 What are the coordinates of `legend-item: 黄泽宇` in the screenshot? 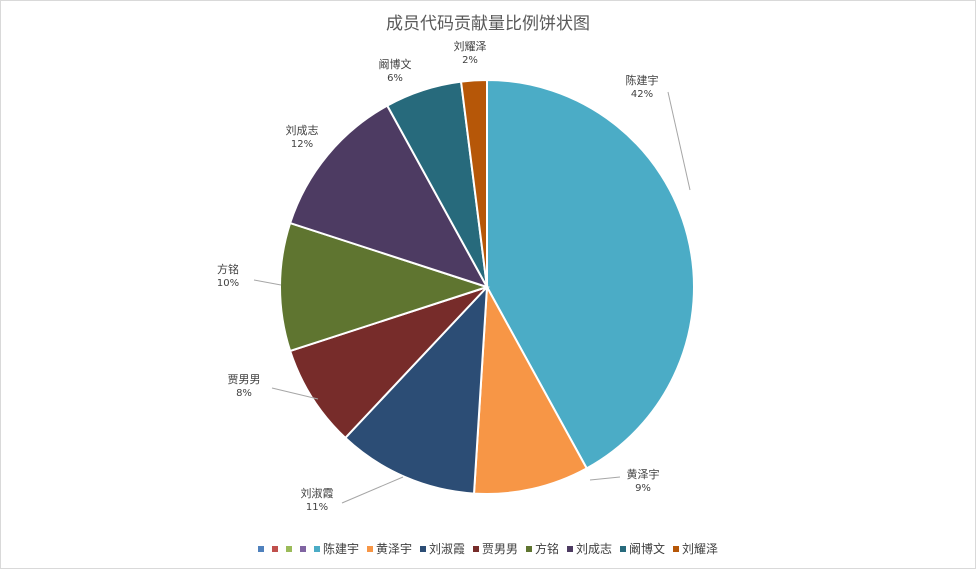 It's located at (389, 548).